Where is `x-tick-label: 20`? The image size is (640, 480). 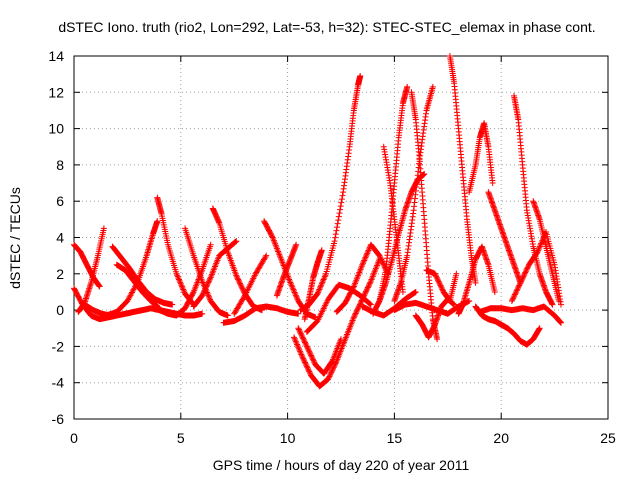
x-tick-label: 20 is located at coordinates (501, 438).